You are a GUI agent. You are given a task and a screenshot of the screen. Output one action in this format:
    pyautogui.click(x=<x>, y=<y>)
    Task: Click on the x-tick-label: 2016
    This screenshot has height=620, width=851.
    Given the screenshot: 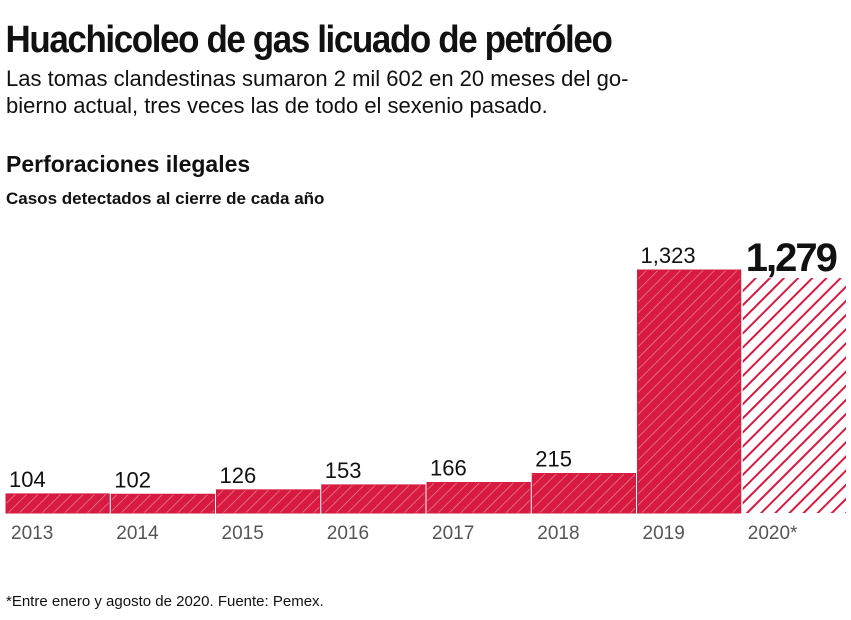 What is the action you would take?
    pyautogui.click(x=348, y=533)
    